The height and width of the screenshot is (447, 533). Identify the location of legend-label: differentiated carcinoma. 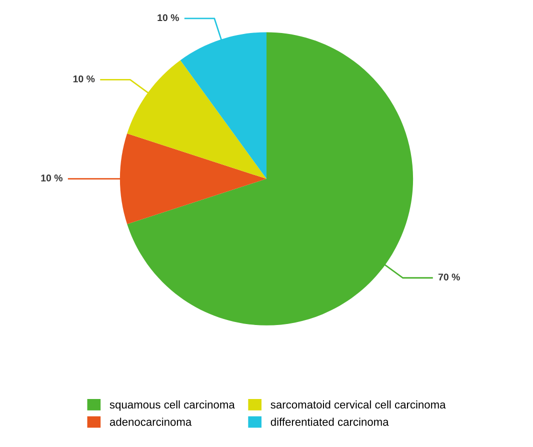
(329, 422).